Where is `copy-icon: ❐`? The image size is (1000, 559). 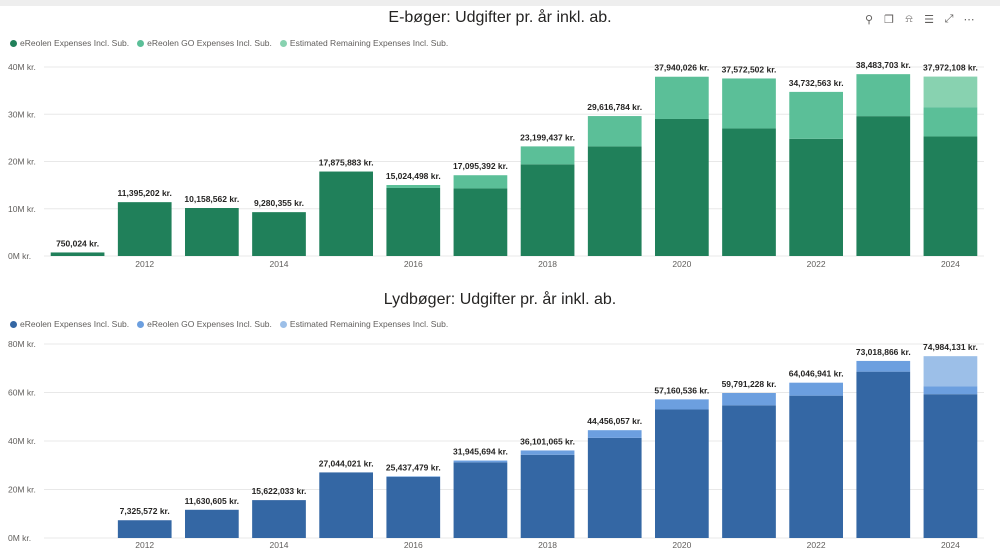 copy-icon: ❐ is located at coordinates (889, 19).